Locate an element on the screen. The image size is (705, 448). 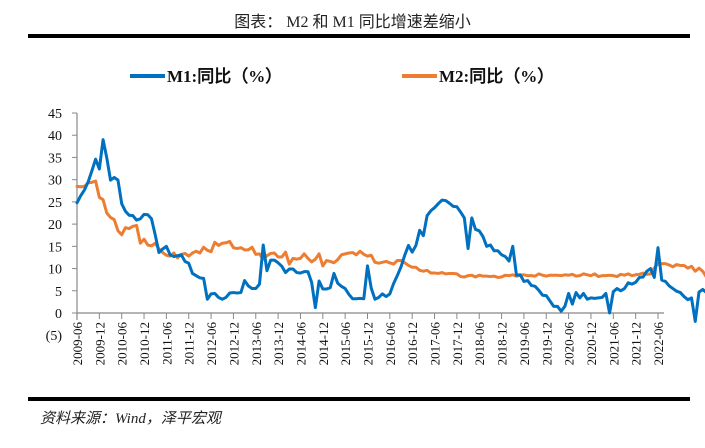
y-tick-label: 45 is located at coordinates (55, 114).